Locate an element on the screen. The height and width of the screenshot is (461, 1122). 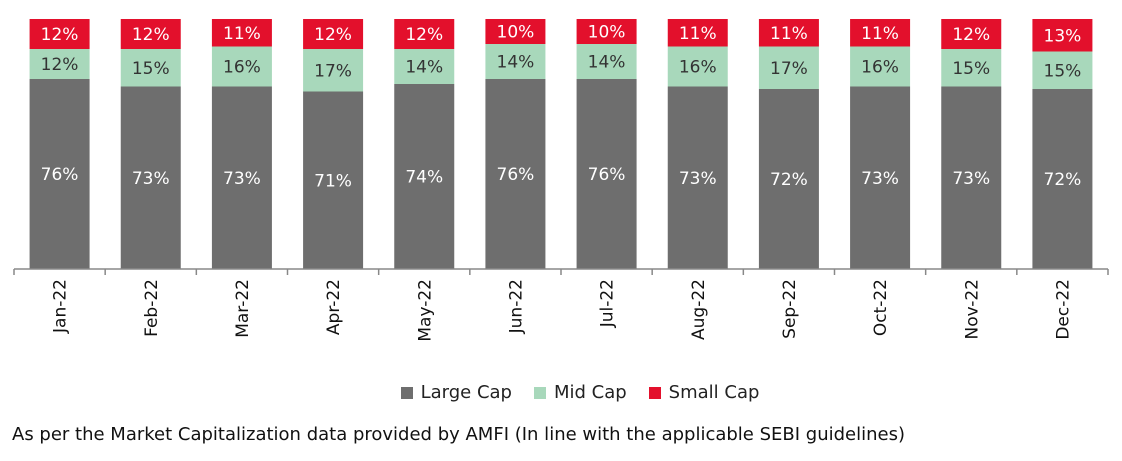
data-label-large-cap-feb-22: 73% is located at coordinates (151, 179).